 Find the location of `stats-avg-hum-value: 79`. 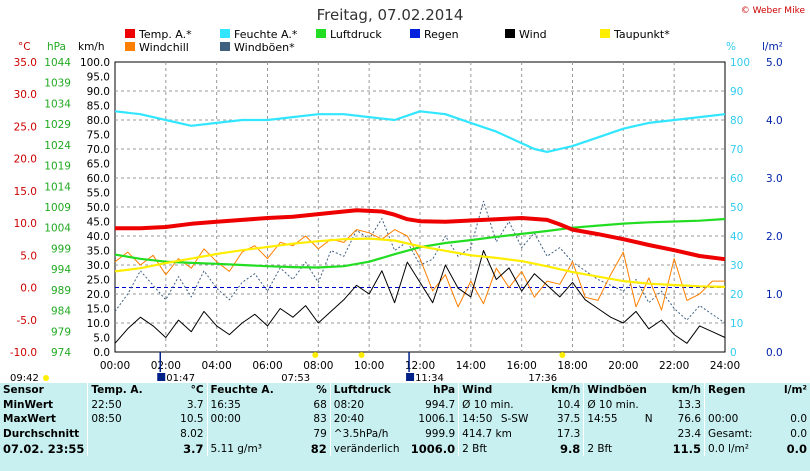

stats-avg-hum-value: 79 is located at coordinates (320, 434).